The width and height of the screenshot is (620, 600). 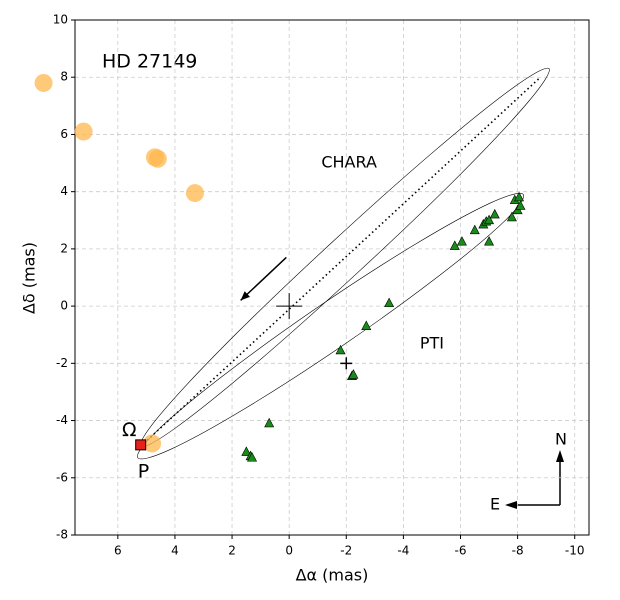 What do you see at coordinates (403, 551) in the screenshot?
I see `x-tick-label: -4` at bounding box center [403, 551].